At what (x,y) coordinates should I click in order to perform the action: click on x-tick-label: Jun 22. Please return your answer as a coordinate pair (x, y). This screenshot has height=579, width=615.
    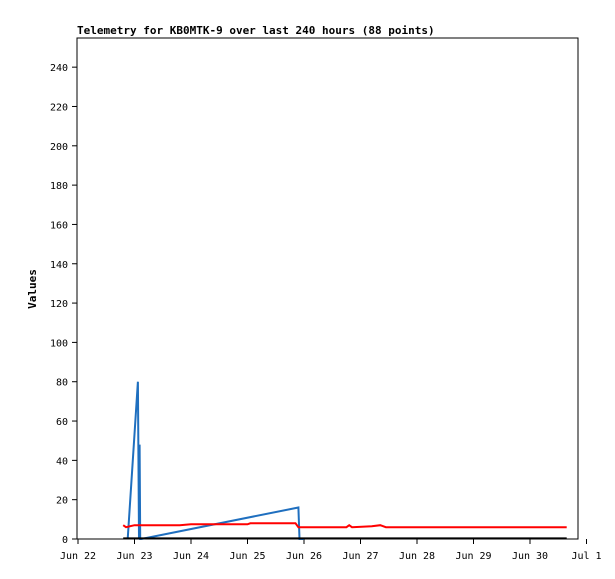
    Looking at the image, I should click on (78, 556).